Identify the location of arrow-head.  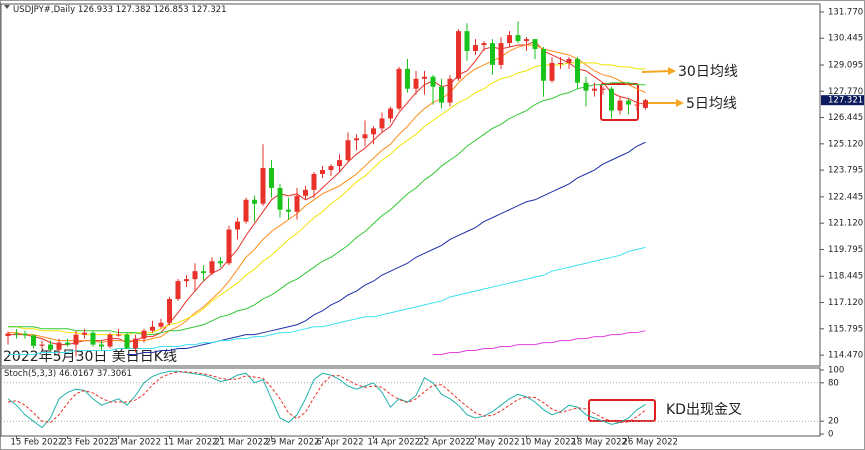
(680, 103).